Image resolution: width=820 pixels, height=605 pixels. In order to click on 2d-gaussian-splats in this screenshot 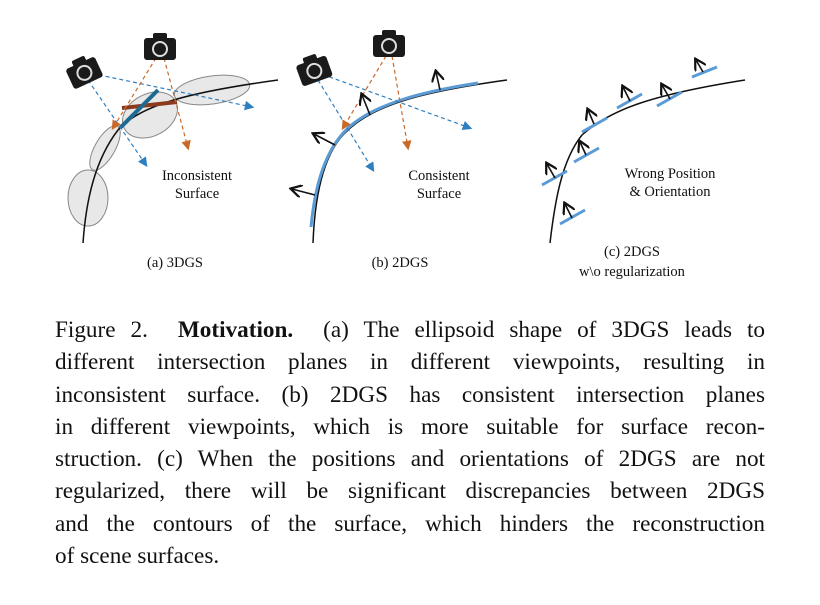, I will do `click(394, 154)`.